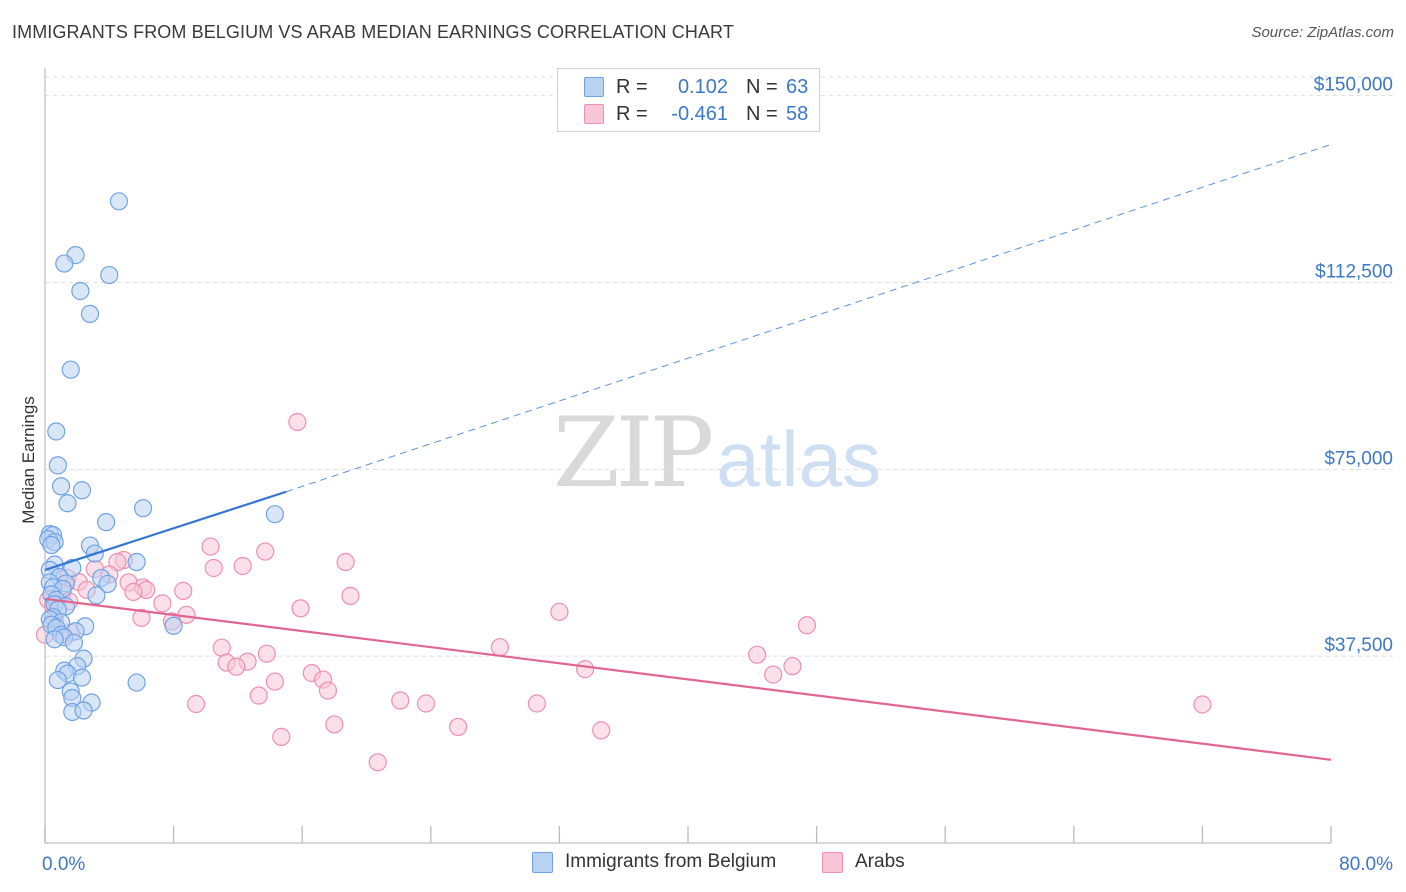 The image size is (1406, 892). What do you see at coordinates (832, 862) in the screenshot?
I see `arabs-legend-swatch` at bounding box center [832, 862].